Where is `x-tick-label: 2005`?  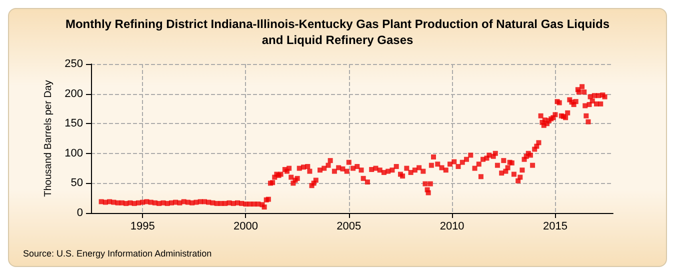 x-tick-label: 2005 is located at coordinates (349, 226).